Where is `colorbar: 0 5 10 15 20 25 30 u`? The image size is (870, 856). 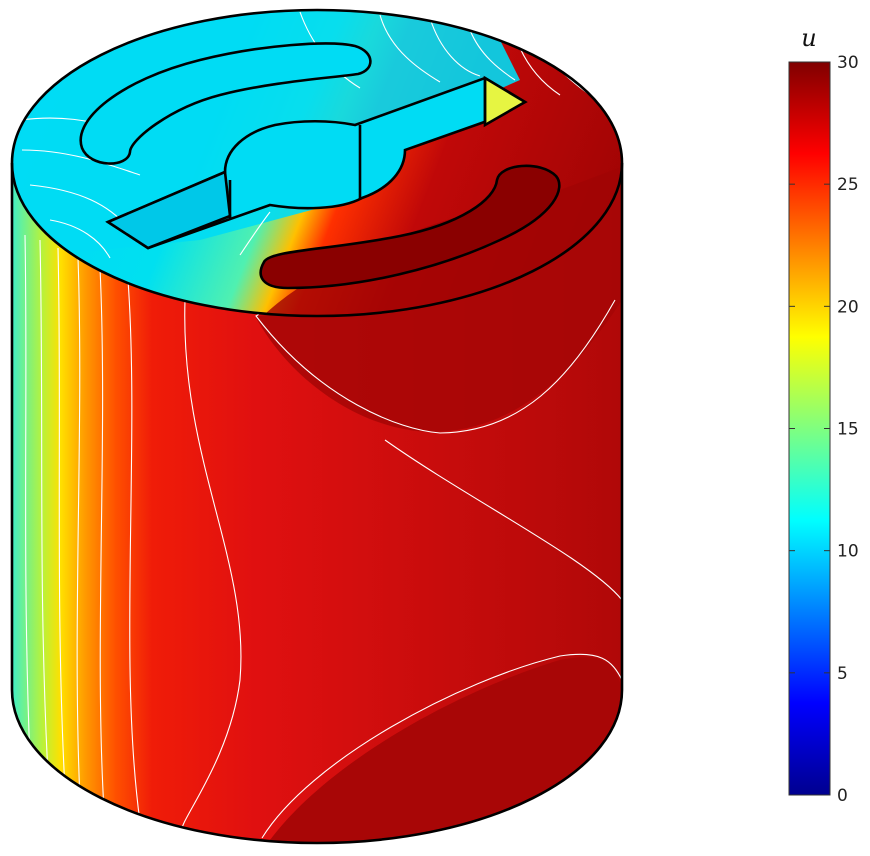
colorbar: 0 5 10 15 20 25 30 u is located at coordinates (823, 415).